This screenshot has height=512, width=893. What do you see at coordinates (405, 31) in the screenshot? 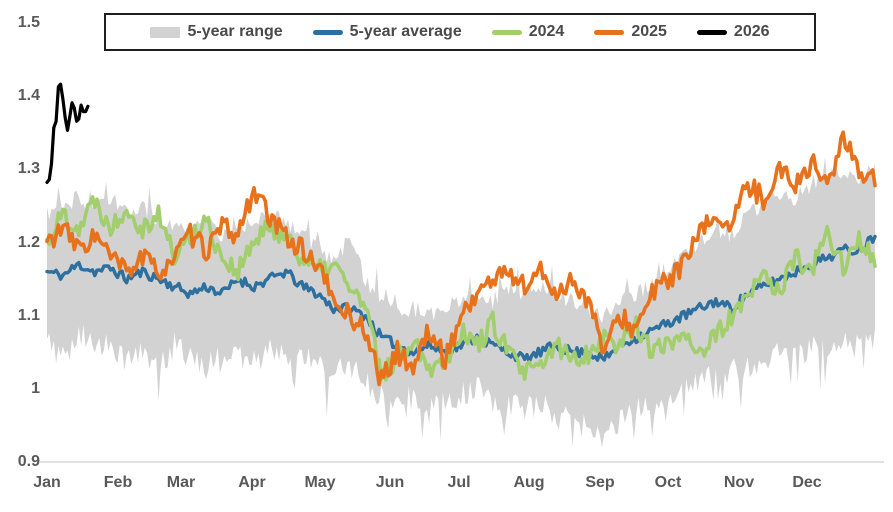
I see `legend-label: 5-year average` at bounding box center [405, 31].